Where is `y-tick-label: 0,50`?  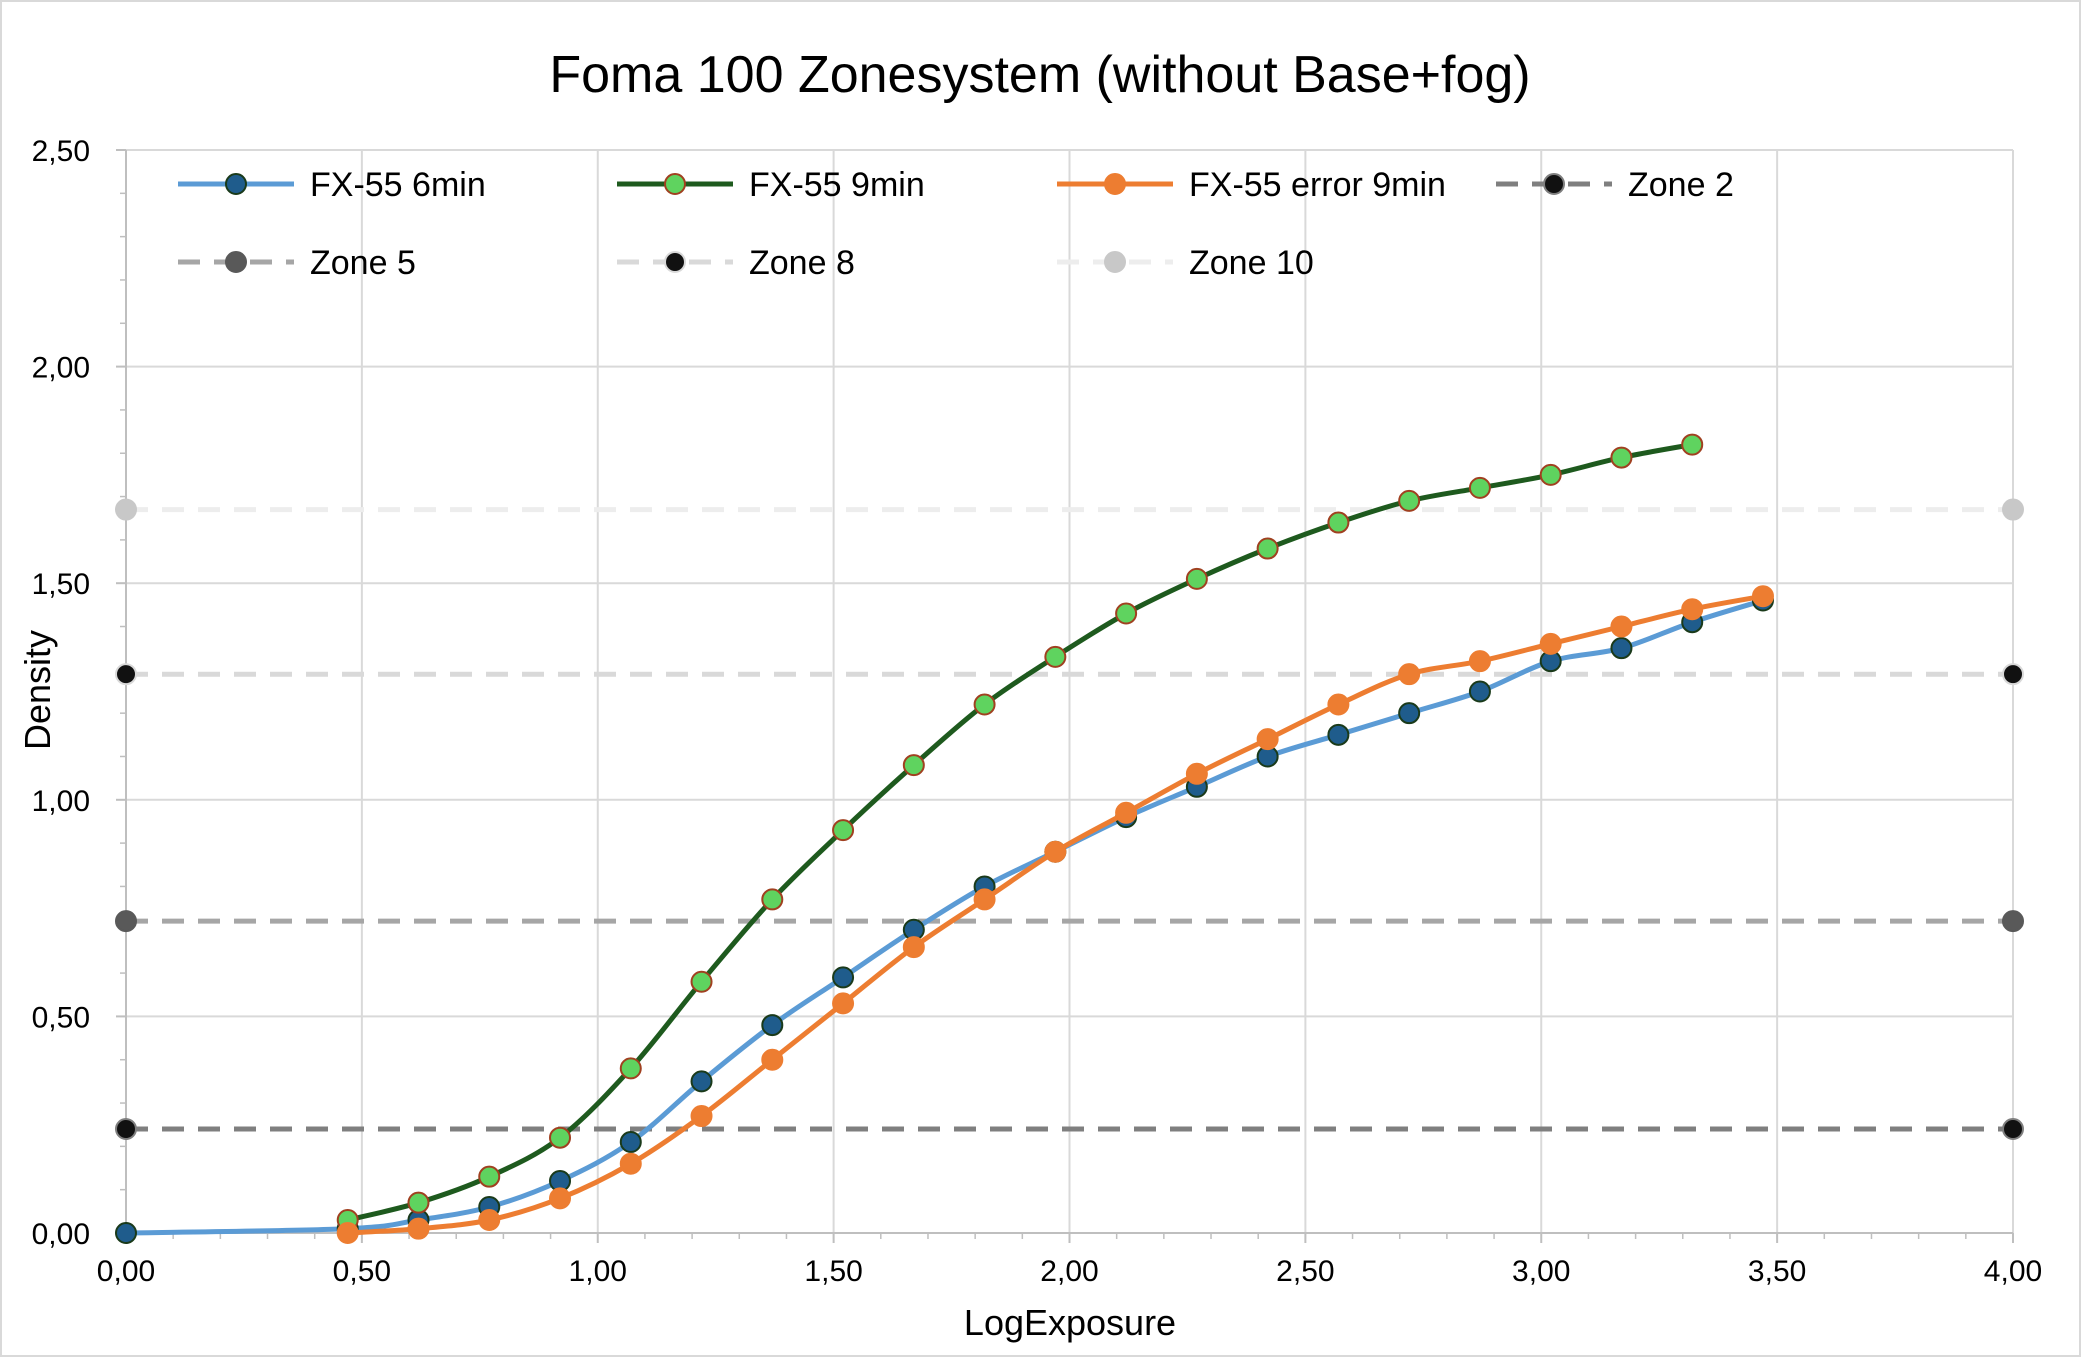
y-tick-label: 0,50 is located at coordinates (61, 1017).